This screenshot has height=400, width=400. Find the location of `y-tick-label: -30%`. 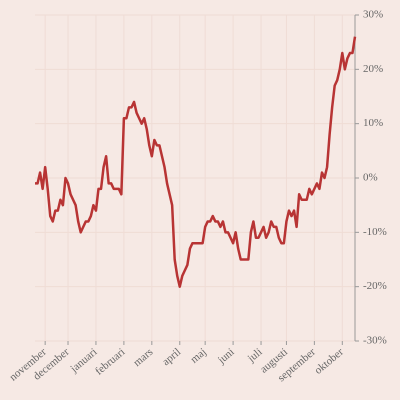

y-tick-label: -30% is located at coordinates (375, 341).